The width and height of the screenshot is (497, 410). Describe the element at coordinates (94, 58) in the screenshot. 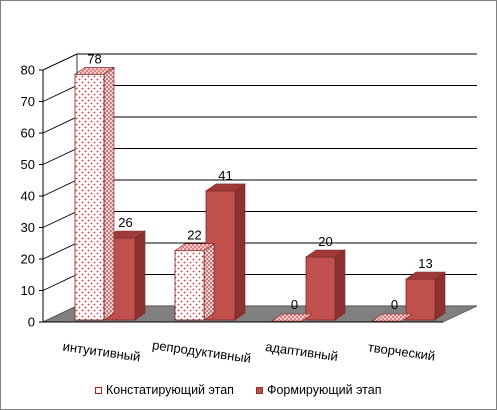

I see `data-label: 78` at that location.